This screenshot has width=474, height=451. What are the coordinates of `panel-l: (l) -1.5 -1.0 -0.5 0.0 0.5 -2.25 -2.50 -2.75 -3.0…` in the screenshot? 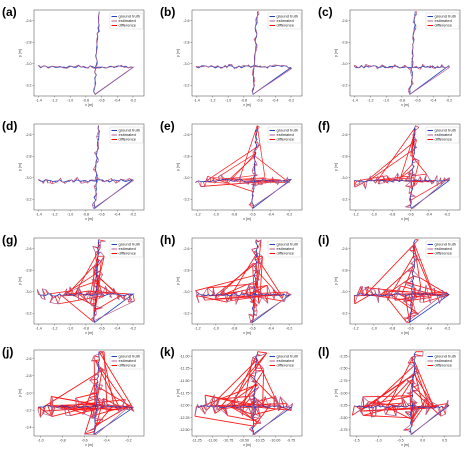 It's located at (389, 396).